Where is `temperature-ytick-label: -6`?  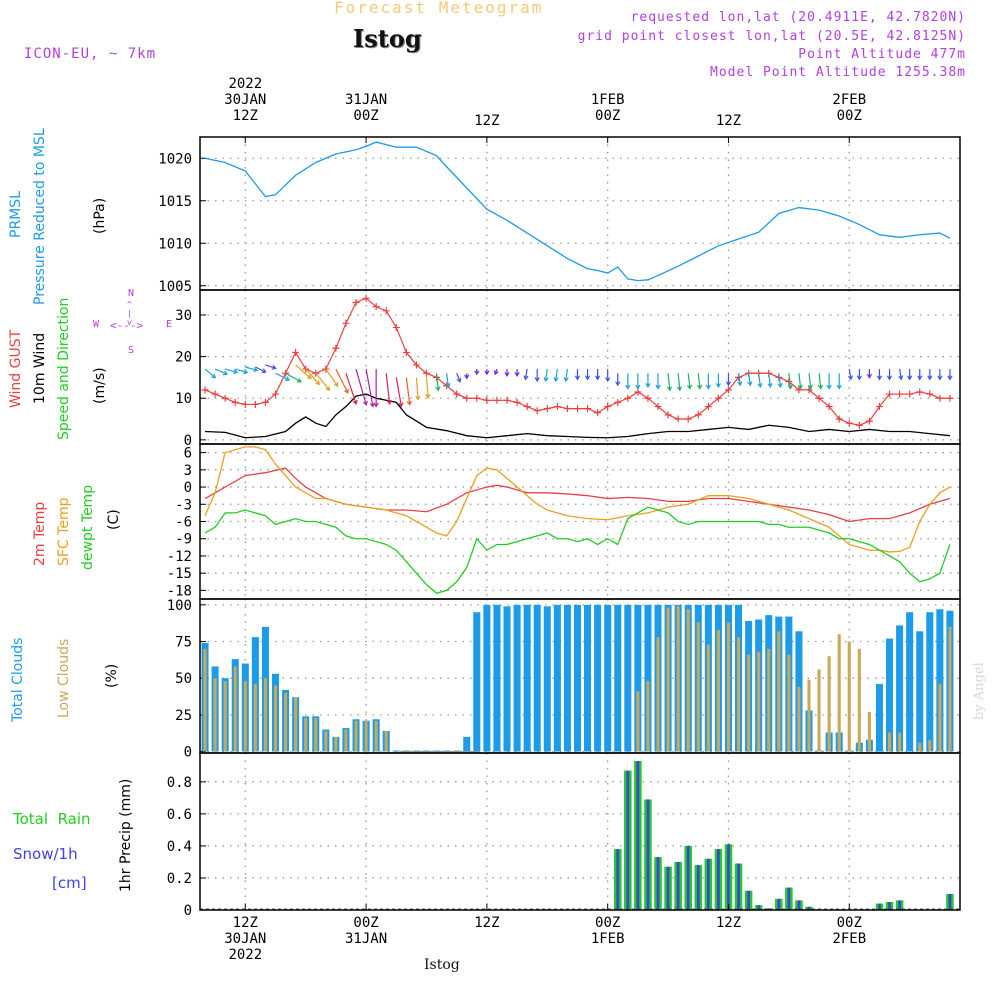
temperature-ytick-label: -6 is located at coordinates (183, 523).